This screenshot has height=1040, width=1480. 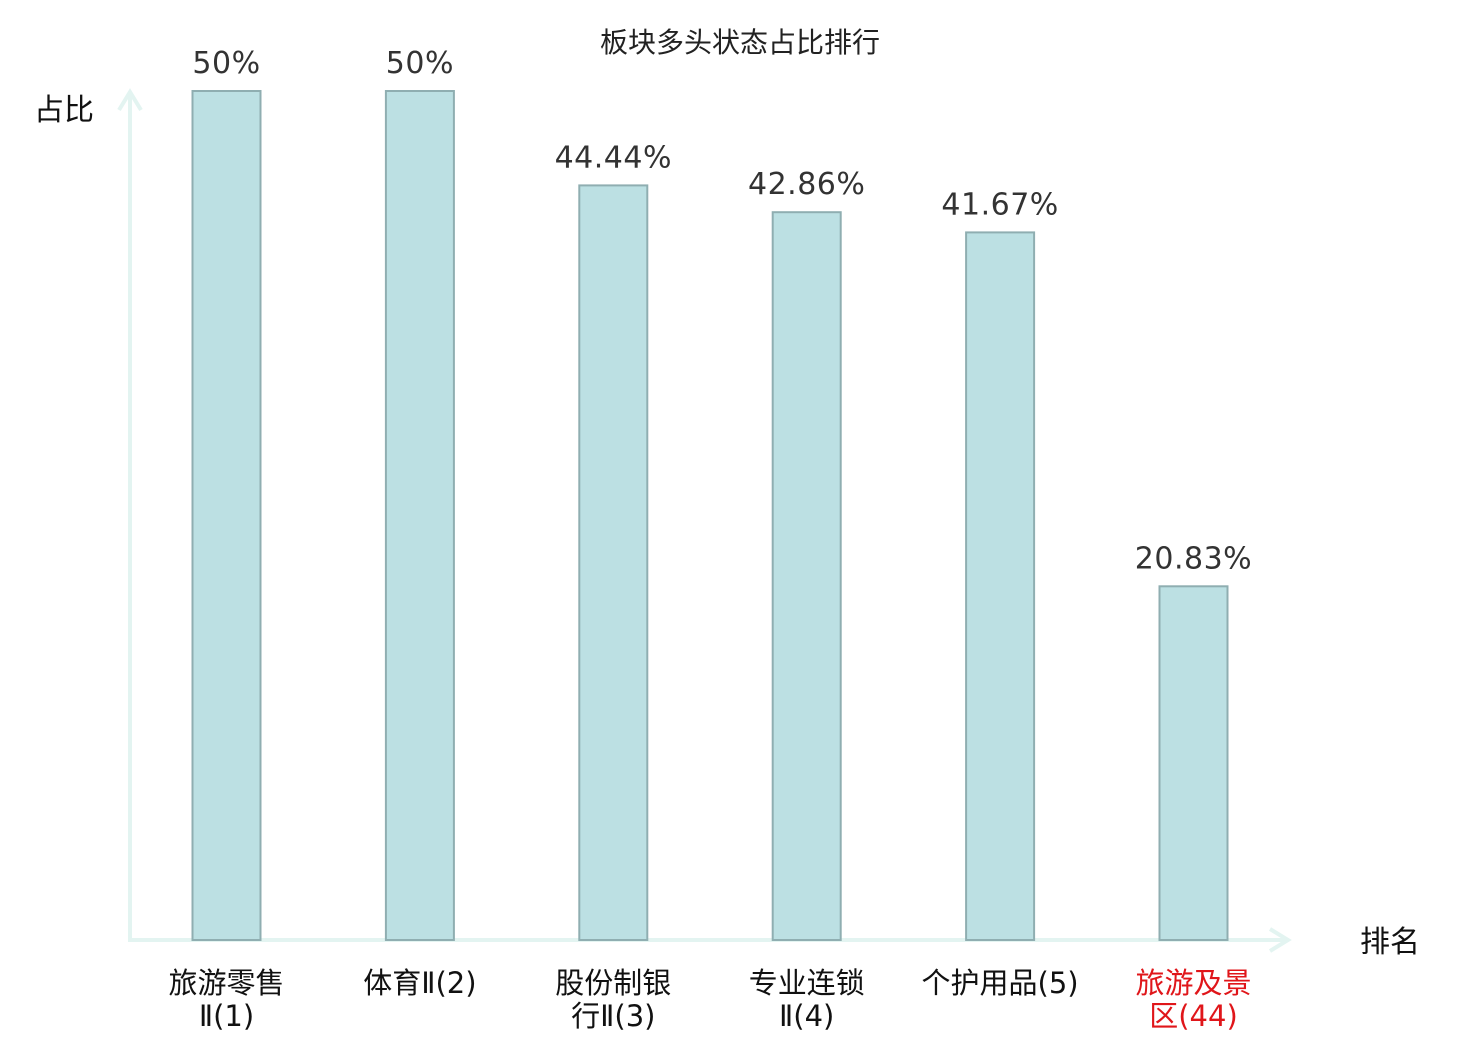 I want to click on category-label-3: 股份制银行Ⅱ(3), so click(x=613, y=999).